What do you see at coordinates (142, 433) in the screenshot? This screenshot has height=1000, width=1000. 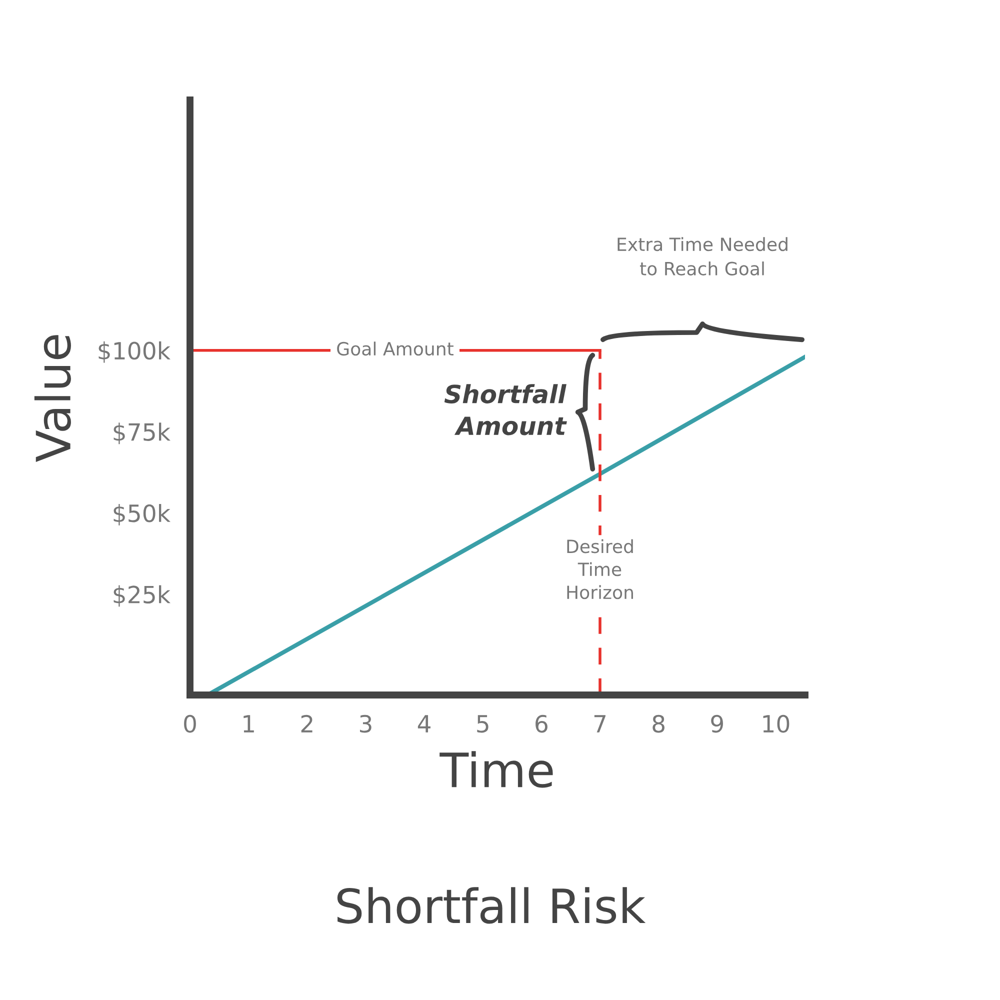 I see `y-tick-label: $75k` at bounding box center [142, 433].